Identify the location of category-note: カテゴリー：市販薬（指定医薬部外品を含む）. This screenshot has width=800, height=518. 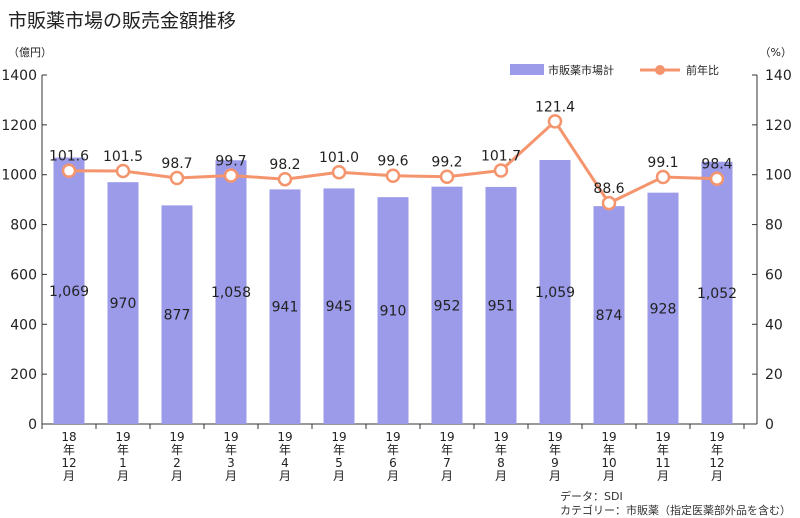
(675, 510).